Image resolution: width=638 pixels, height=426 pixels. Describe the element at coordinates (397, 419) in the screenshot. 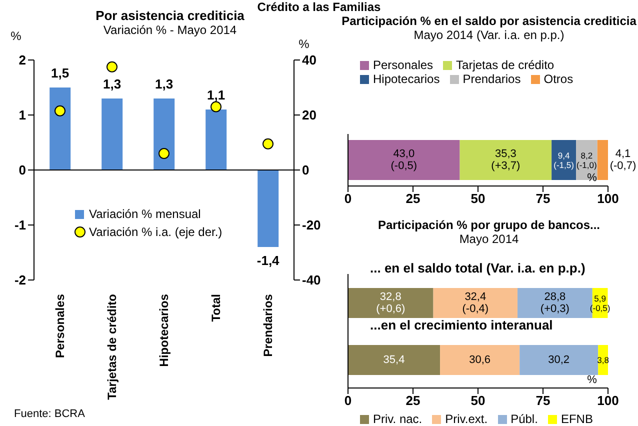

I see `legend-label: Priv. nac.` at that location.